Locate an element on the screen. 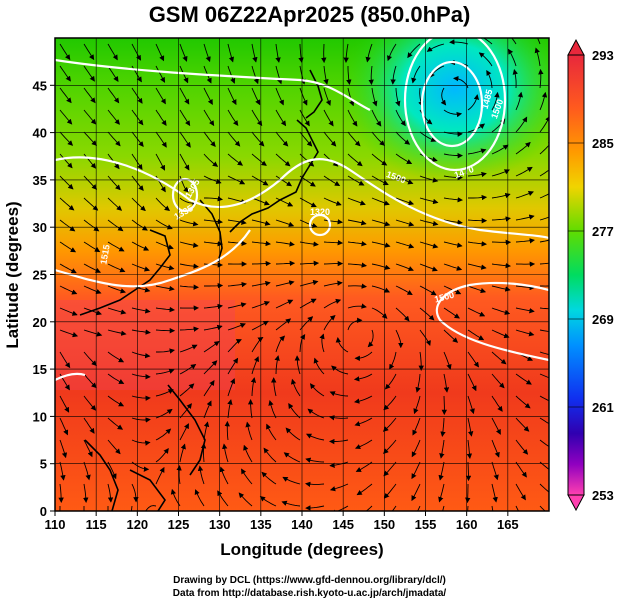  y-tick-label: 15 is located at coordinates (40, 369).